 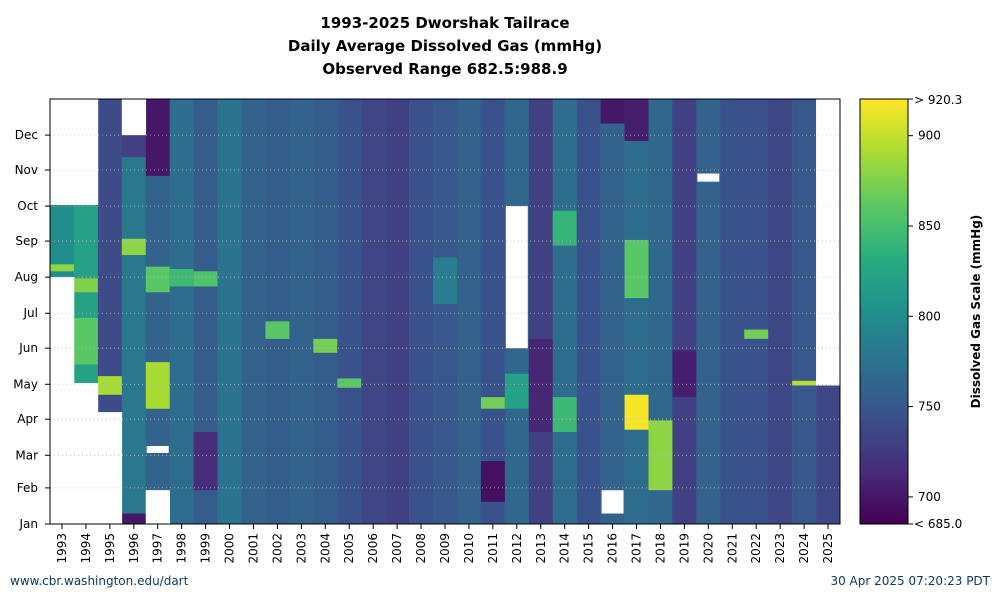 What do you see at coordinates (884, 311) in the screenshot?
I see `colorbar` at bounding box center [884, 311].